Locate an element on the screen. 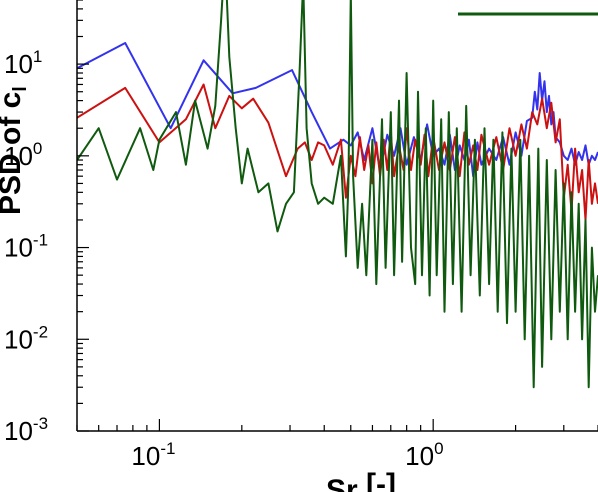 This screenshot has height=492, width=598. y-axis-title-main: PSD of c is located at coordinates (13, 153).